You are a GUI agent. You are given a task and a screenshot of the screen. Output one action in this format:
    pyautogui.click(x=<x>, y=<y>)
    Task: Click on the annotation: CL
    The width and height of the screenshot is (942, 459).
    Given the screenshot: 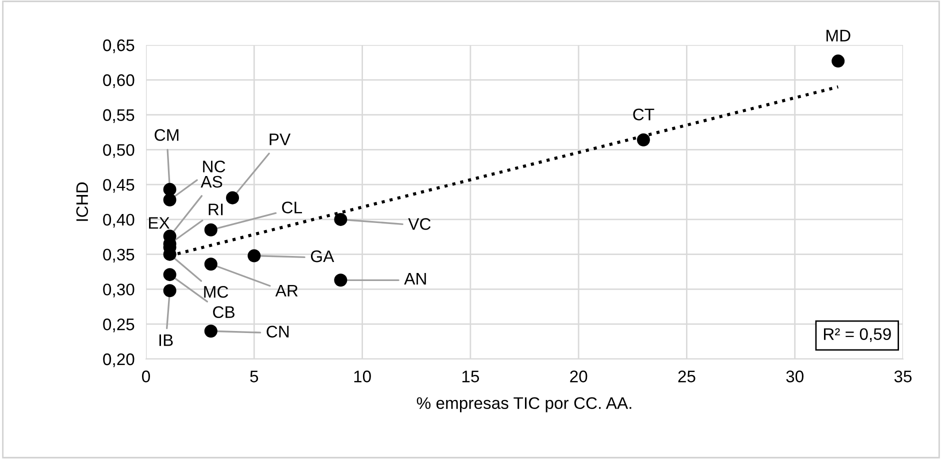 What is the action you would take?
    pyautogui.click(x=292, y=208)
    